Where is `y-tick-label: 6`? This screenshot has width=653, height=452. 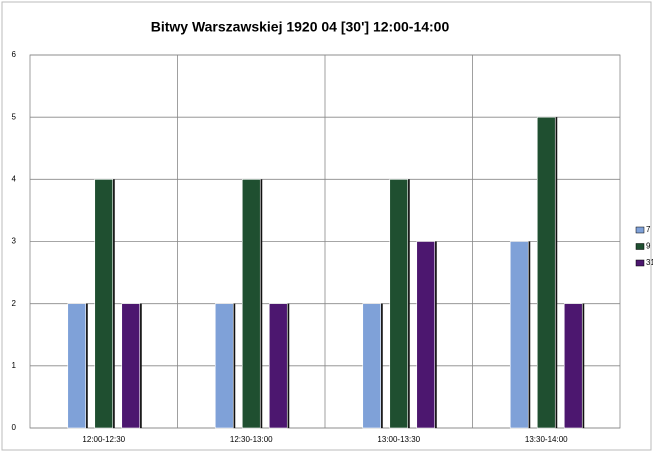
y-tick-label: 6 is located at coordinates (14, 54).